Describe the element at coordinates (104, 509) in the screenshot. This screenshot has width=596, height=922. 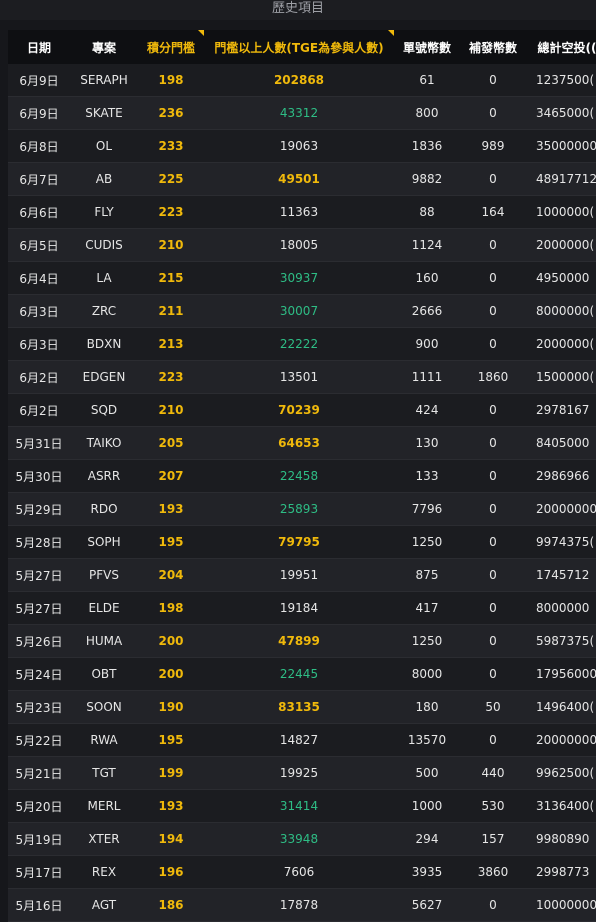
I see `cell-project: RDO` at that location.